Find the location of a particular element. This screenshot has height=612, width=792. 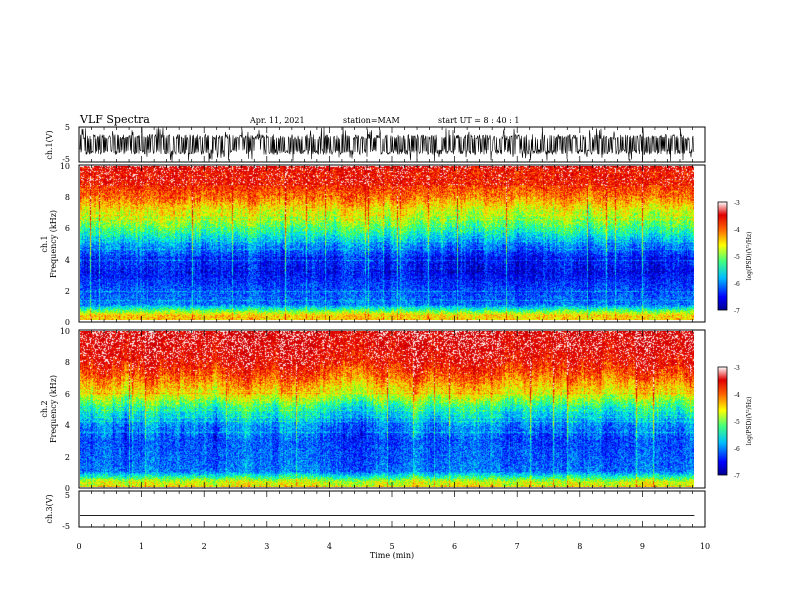

ch1-waveform-trace is located at coordinates (387, 144).